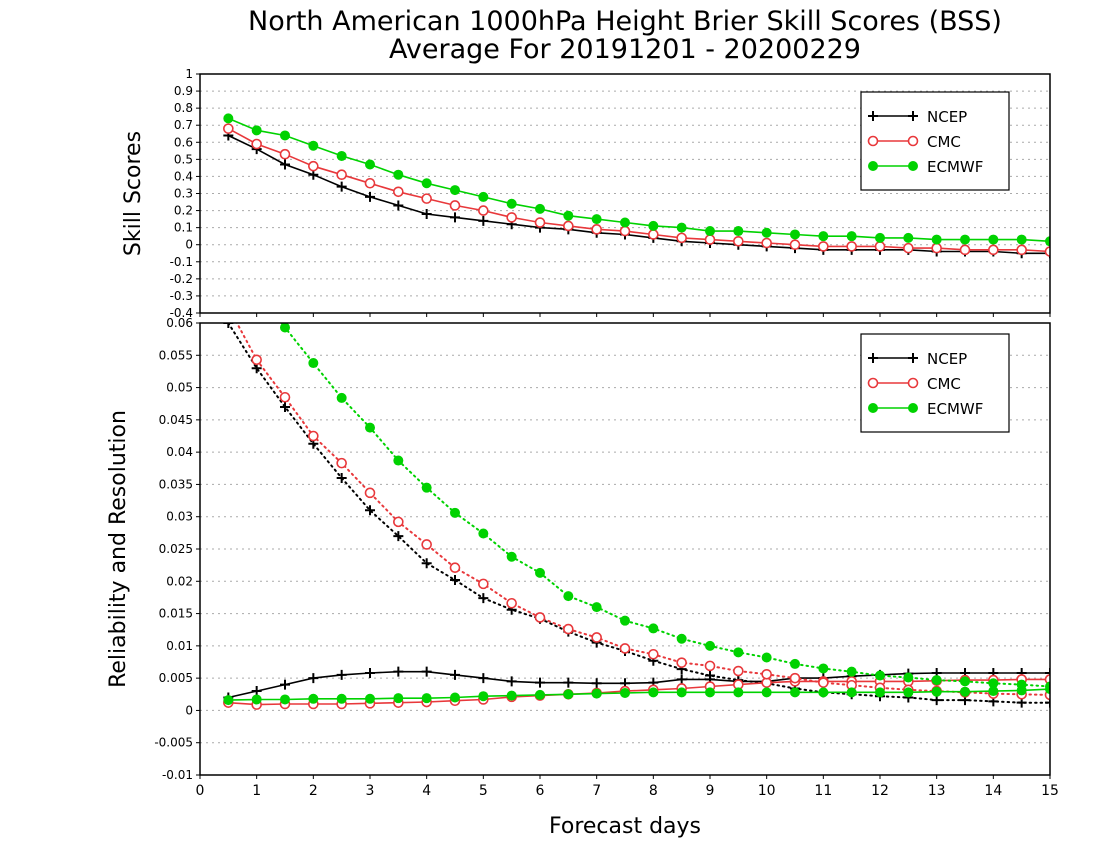  Describe the element at coordinates (181, 279) in the screenshot. I see `y-tick-label: -0.2` at that location.